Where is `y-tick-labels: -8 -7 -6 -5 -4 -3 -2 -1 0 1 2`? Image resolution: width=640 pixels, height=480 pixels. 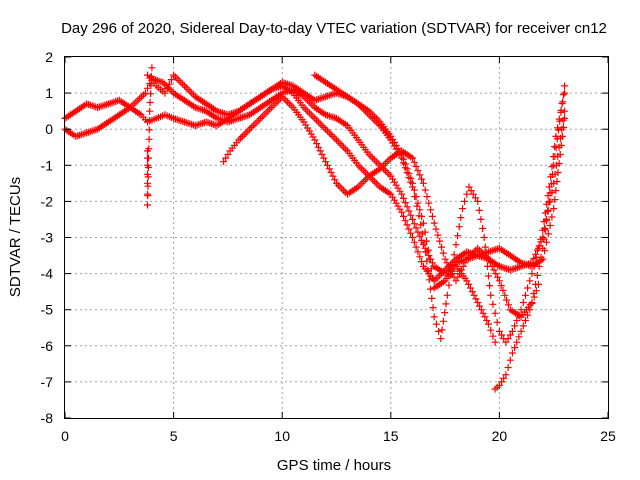 y-tick-labels: -8 -7 -6 -5 -4 -3 -2 -1 0 1 2 is located at coordinates (47, 237).